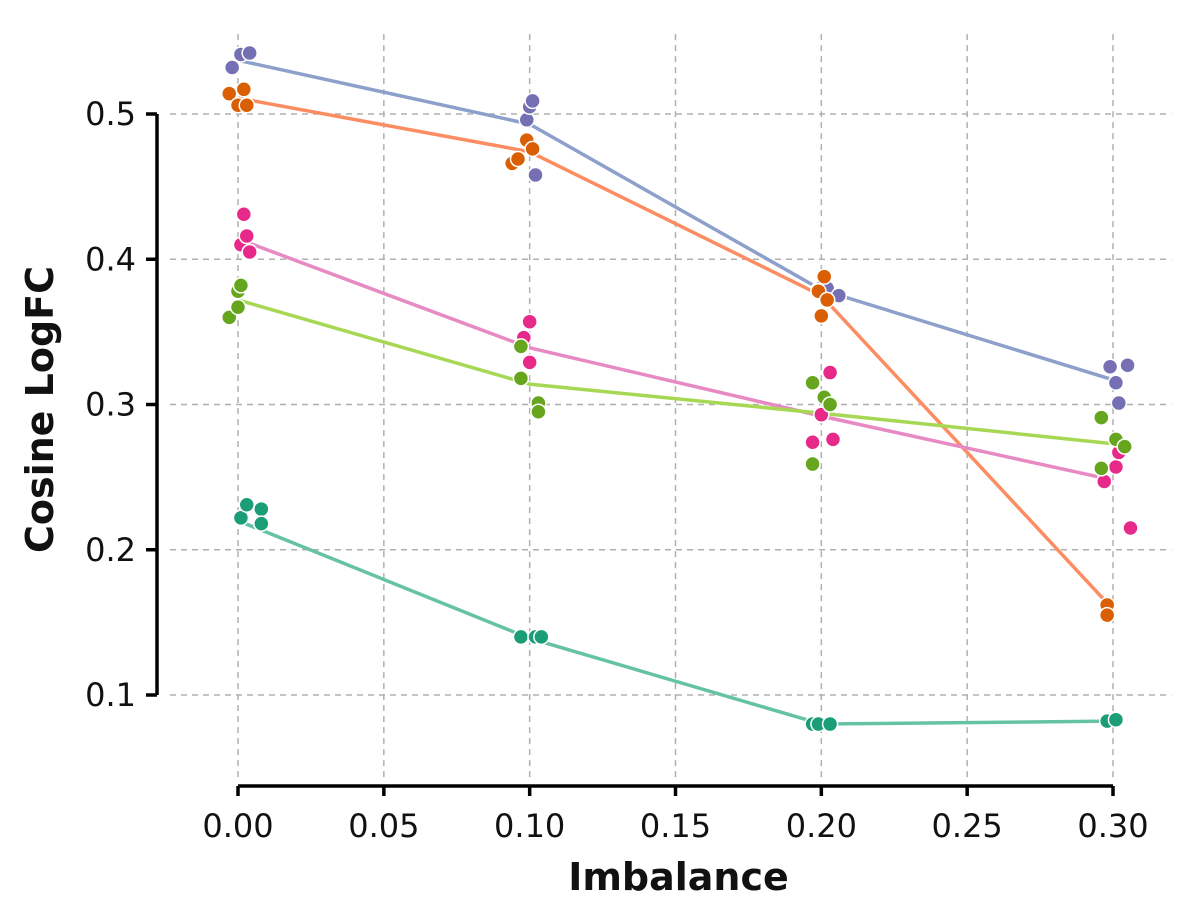 The image size is (1195, 918). Describe the element at coordinates (678, 877) in the screenshot. I see `x-axis-title: Imbalance` at that location.